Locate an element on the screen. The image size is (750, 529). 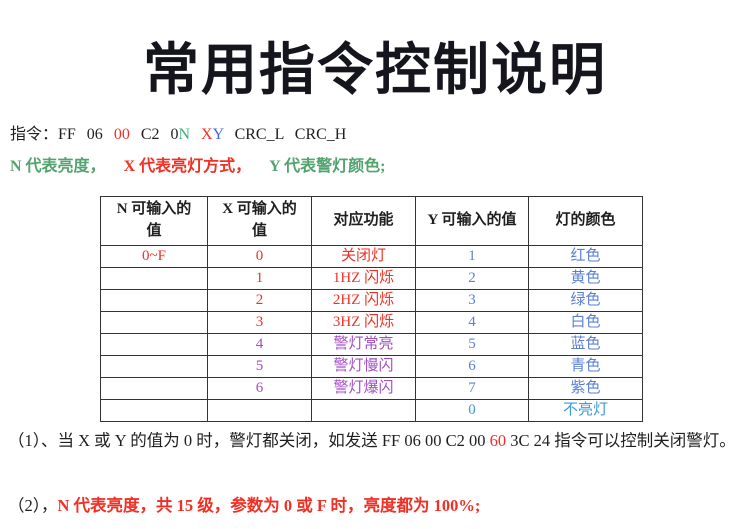
cell-x-value: 2 is located at coordinates (259, 300).